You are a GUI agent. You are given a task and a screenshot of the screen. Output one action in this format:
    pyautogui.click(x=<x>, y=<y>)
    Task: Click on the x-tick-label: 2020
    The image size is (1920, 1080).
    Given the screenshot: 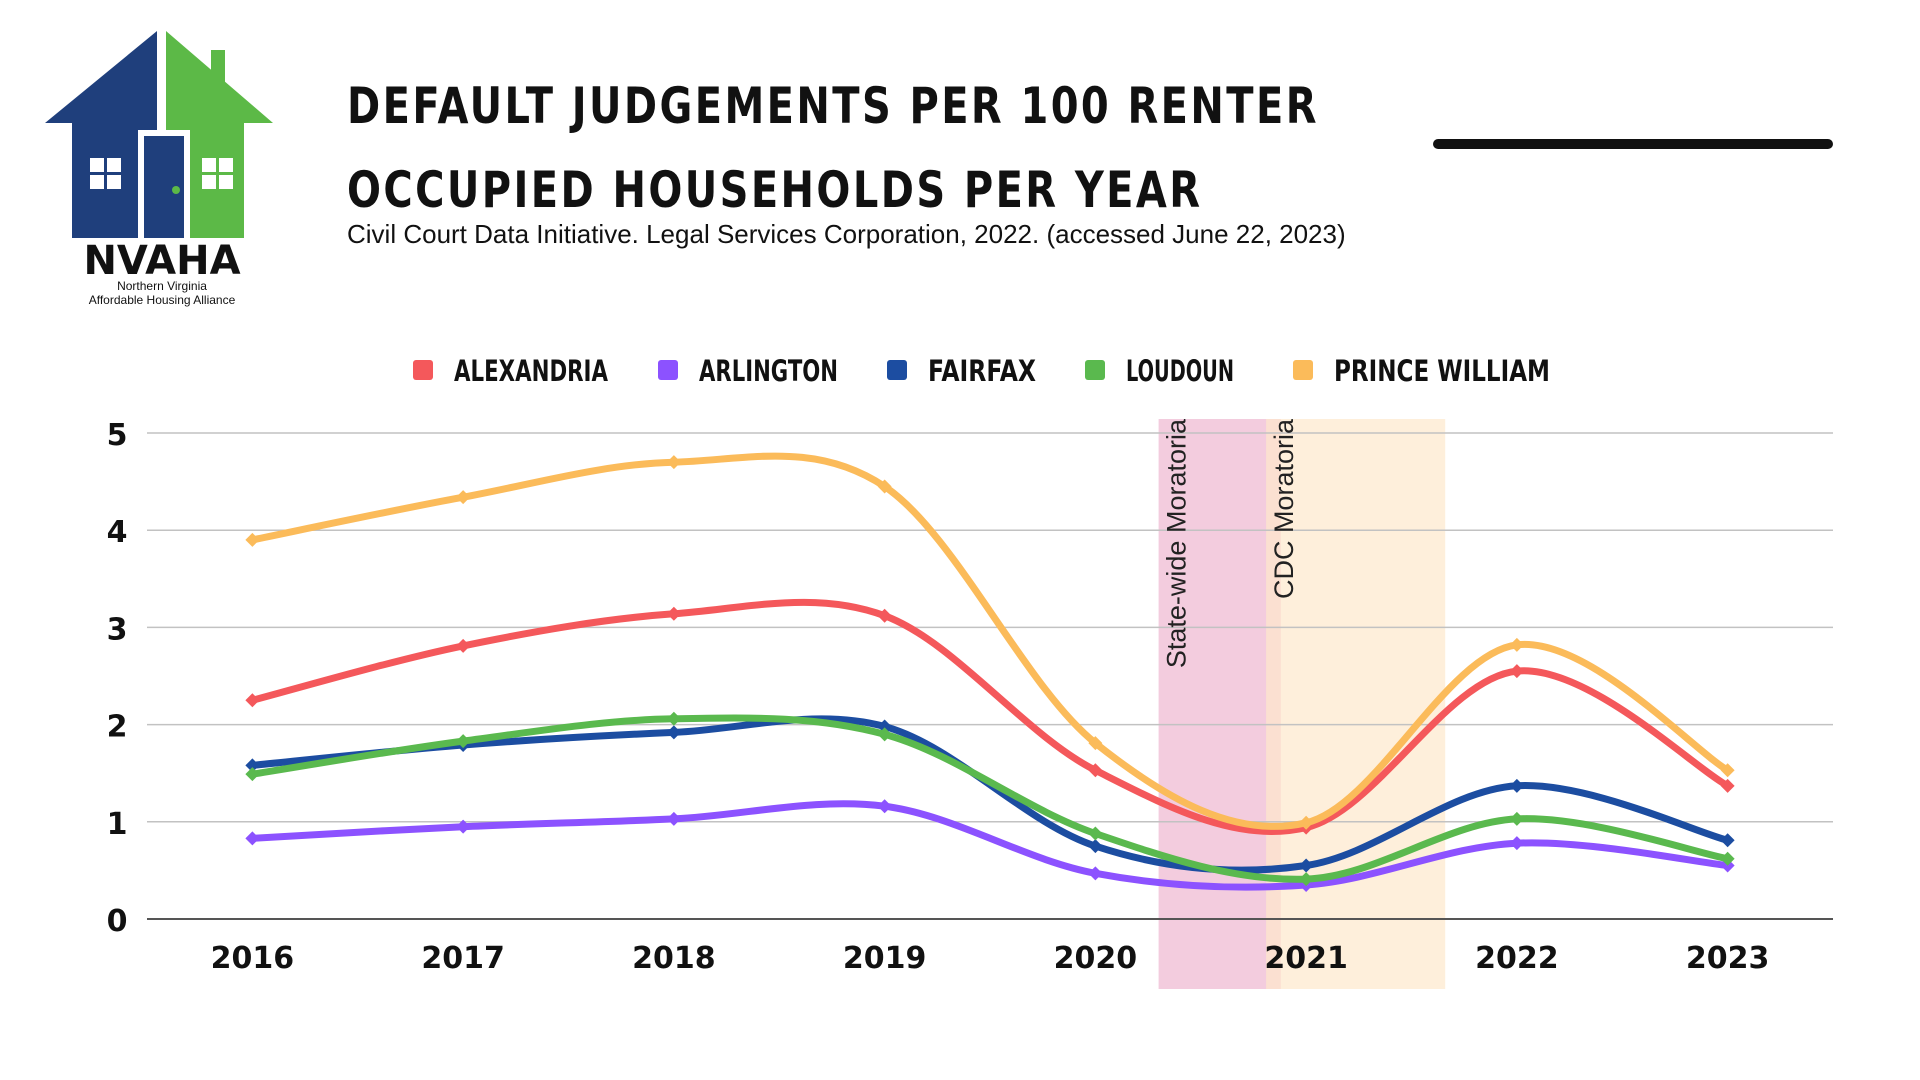 What is the action you would take?
    pyautogui.click(x=1096, y=958)
    